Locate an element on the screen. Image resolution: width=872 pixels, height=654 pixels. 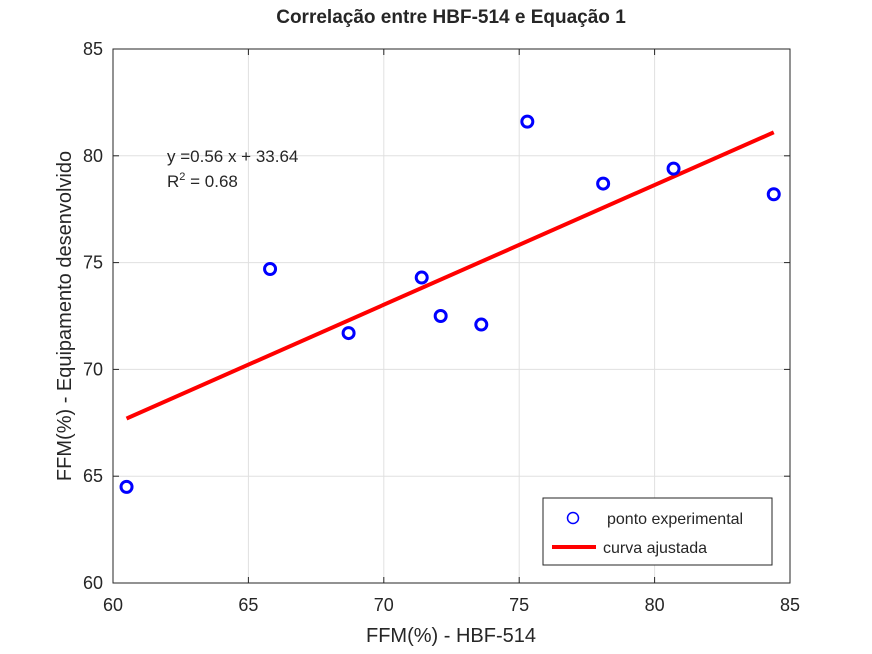
x-tick-label: 75 is located at coordinates (519, 605).